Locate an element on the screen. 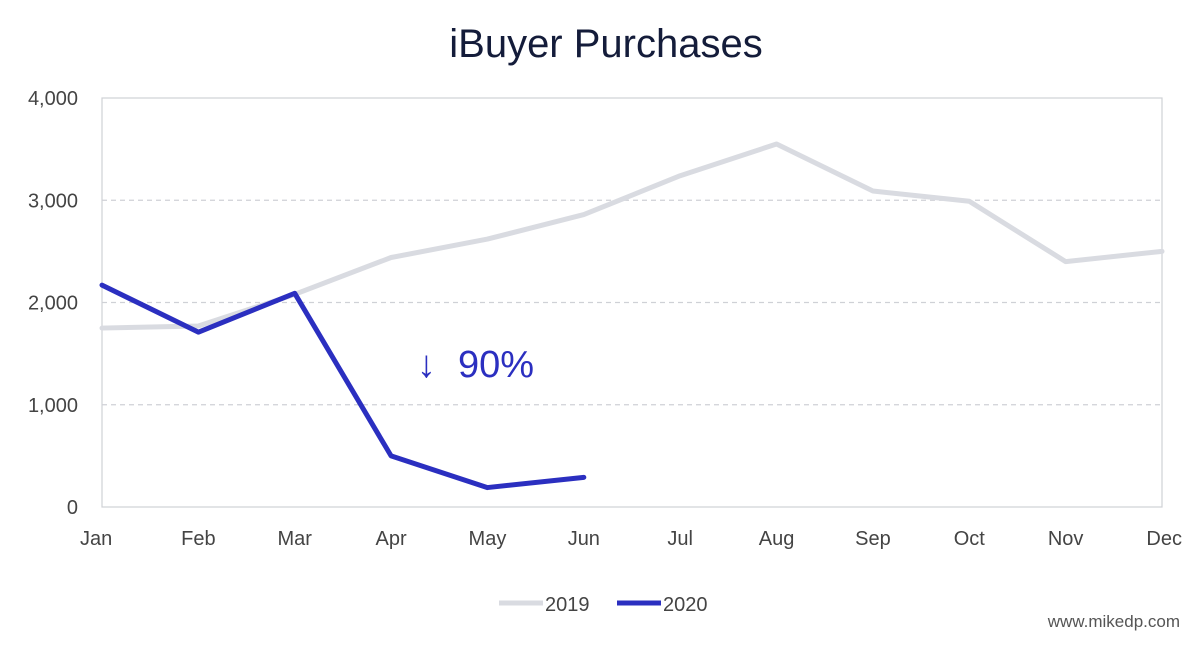 Image resolution: width=1200 pixels, height=653 pixels. down-arrow-icon: ↓ is located at coordinates (426, 365).